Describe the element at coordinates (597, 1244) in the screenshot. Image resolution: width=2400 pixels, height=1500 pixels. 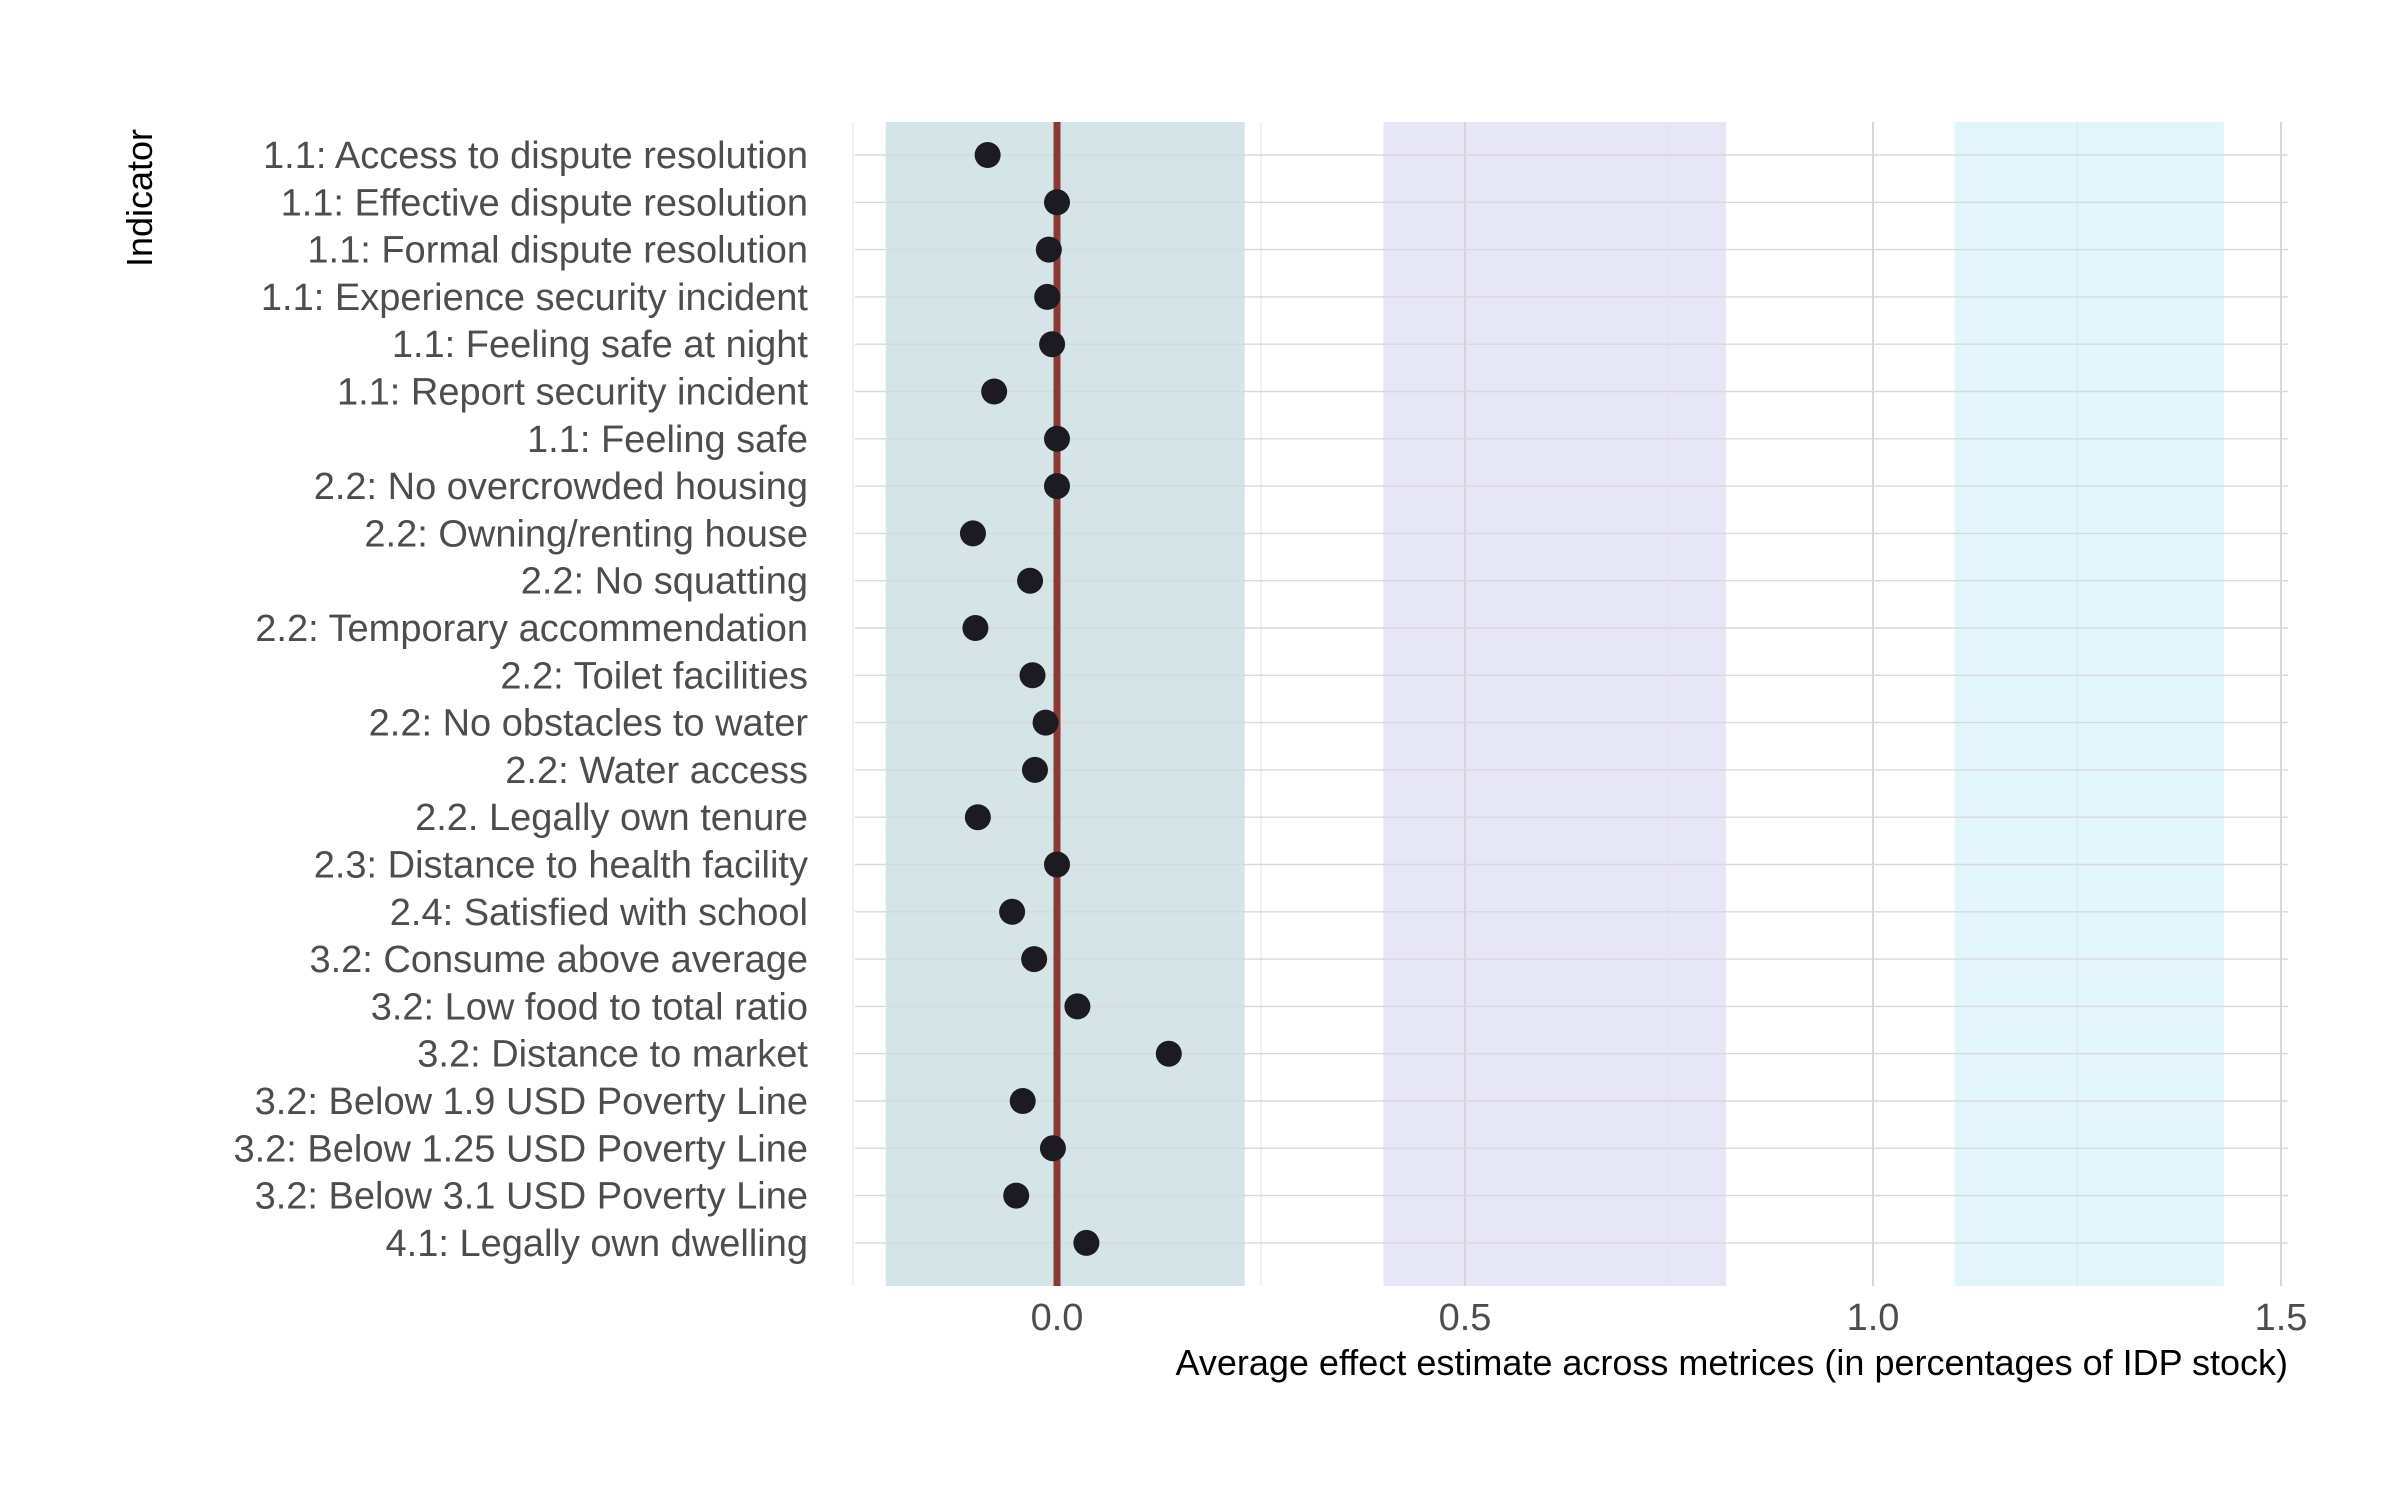
I see `y-tick-label: 4.1: Legally own dwelling` at that location.